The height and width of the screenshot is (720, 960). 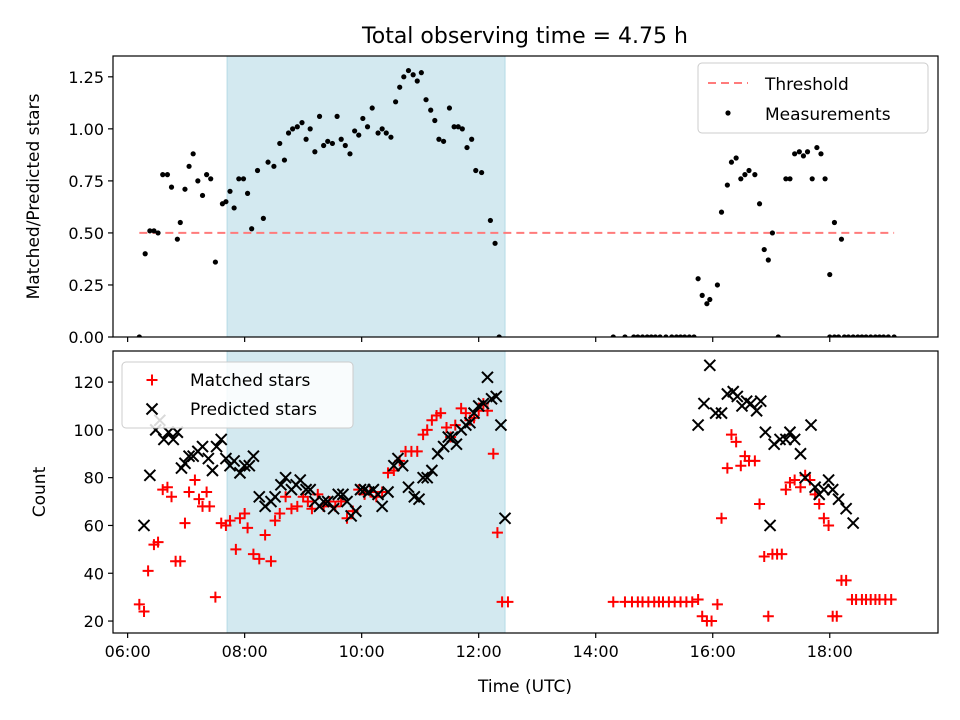 What do you see at coordinates (728, 113) in the screenshot?
I see `legend-swatch-measurements` at bounding box center [728, 113].